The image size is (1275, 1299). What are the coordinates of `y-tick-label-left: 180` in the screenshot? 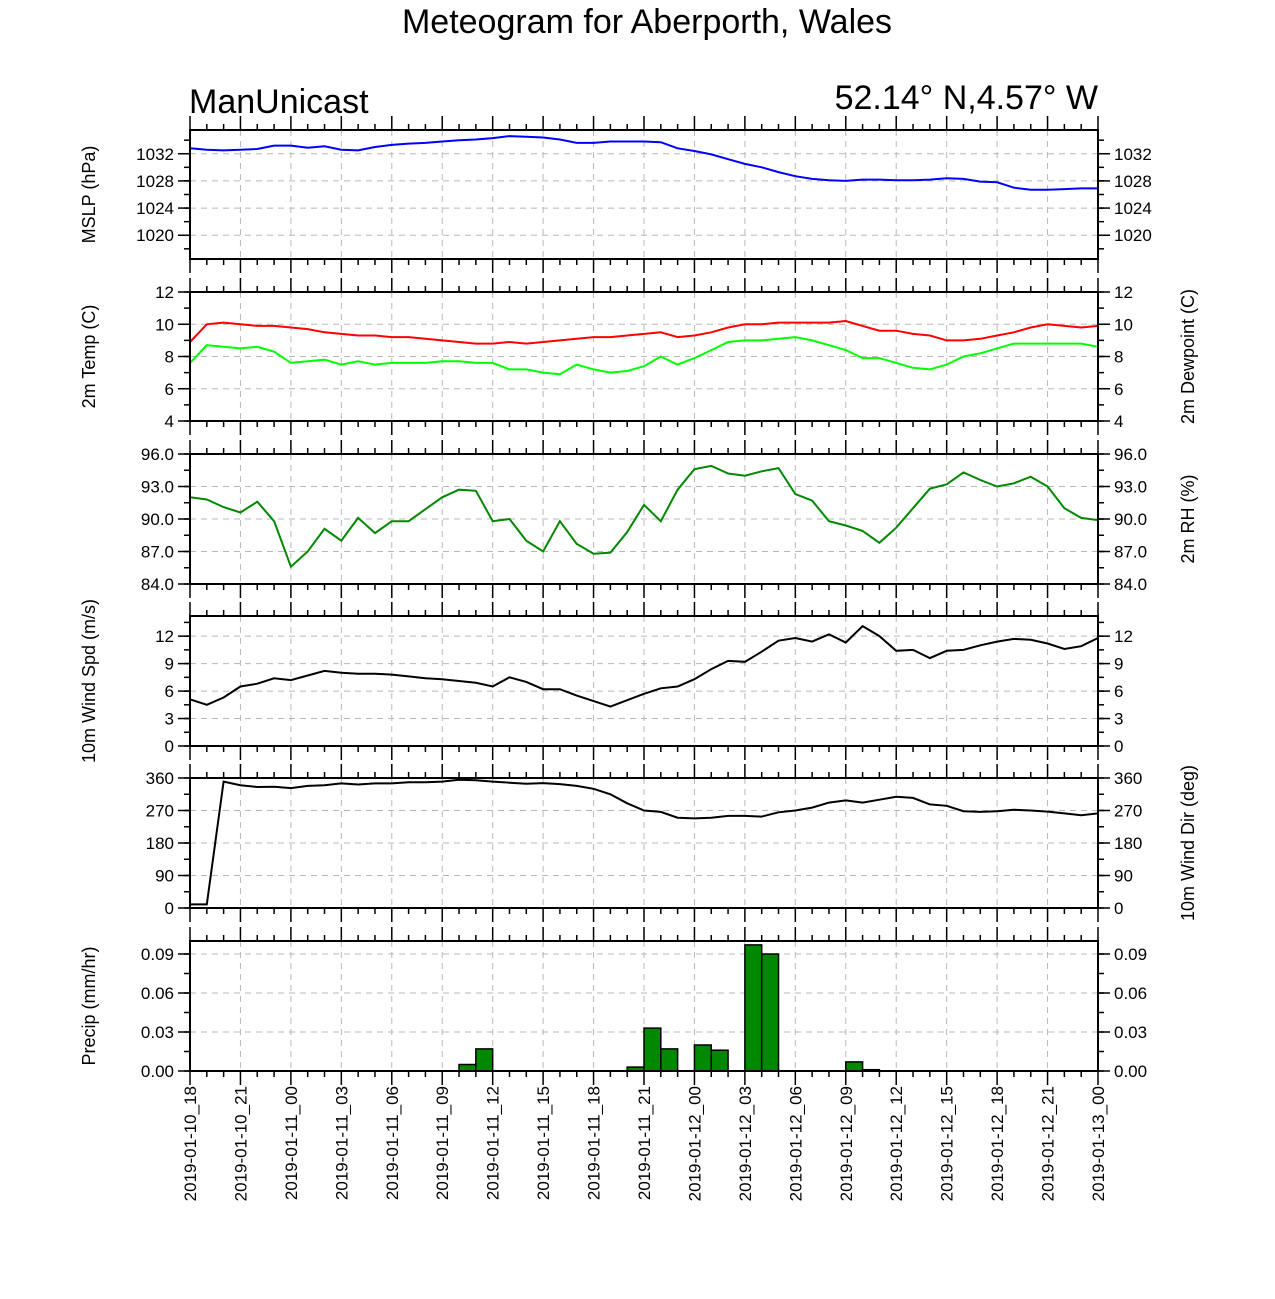 It's located at (160, 843).